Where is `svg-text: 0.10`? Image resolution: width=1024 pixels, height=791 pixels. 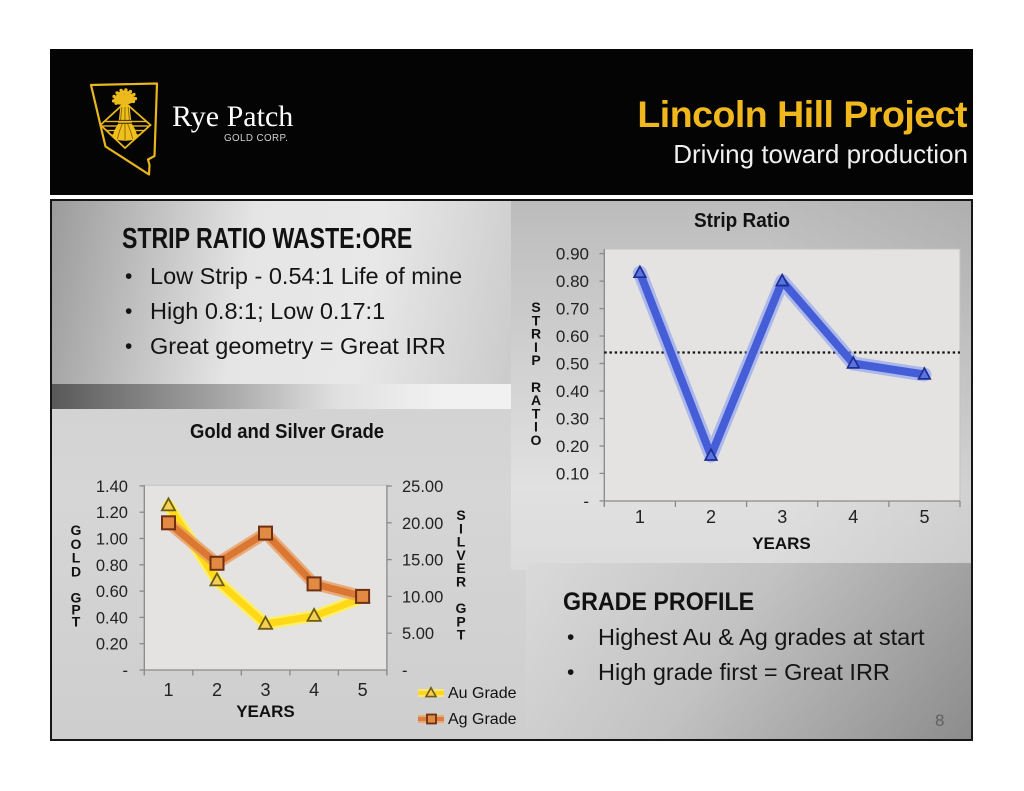
svg-text: 0.10 is located at coordinates (572, 473).